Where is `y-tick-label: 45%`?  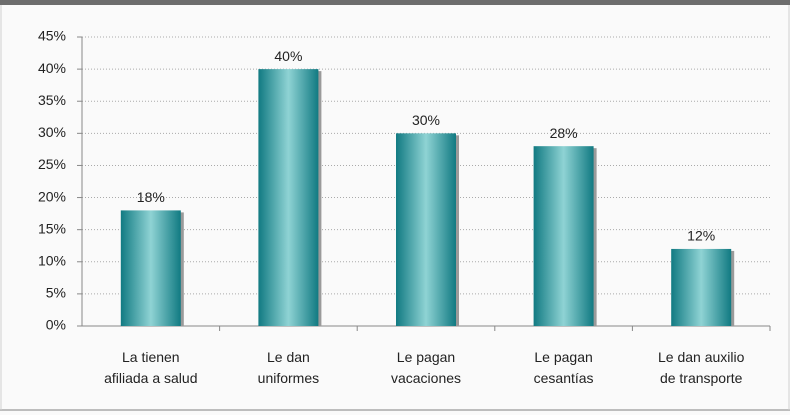 y-tick-label: 45% is located at coordinates (52, 36).